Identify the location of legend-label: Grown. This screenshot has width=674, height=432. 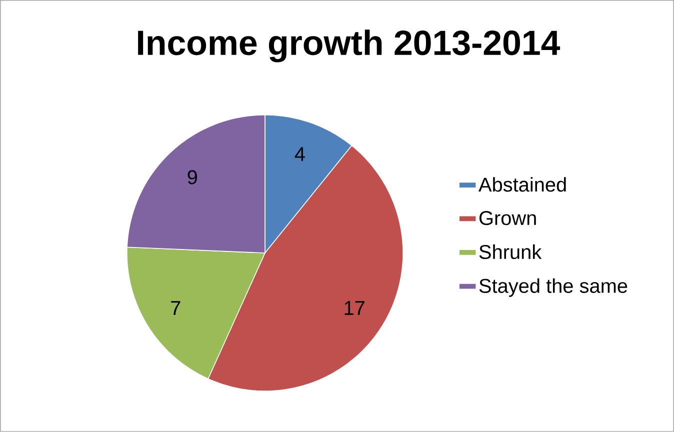
(507, 218).